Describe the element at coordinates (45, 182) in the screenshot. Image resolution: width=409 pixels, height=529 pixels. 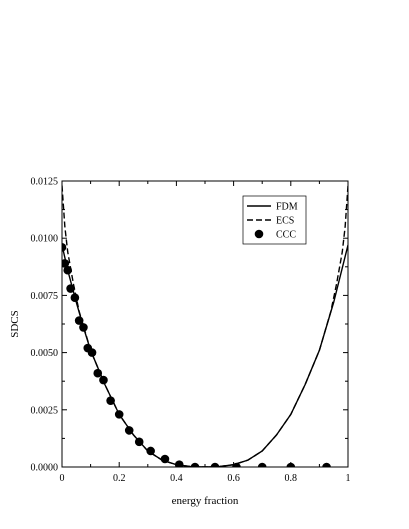
I see `y-tick-label: 0.0125` at that location.